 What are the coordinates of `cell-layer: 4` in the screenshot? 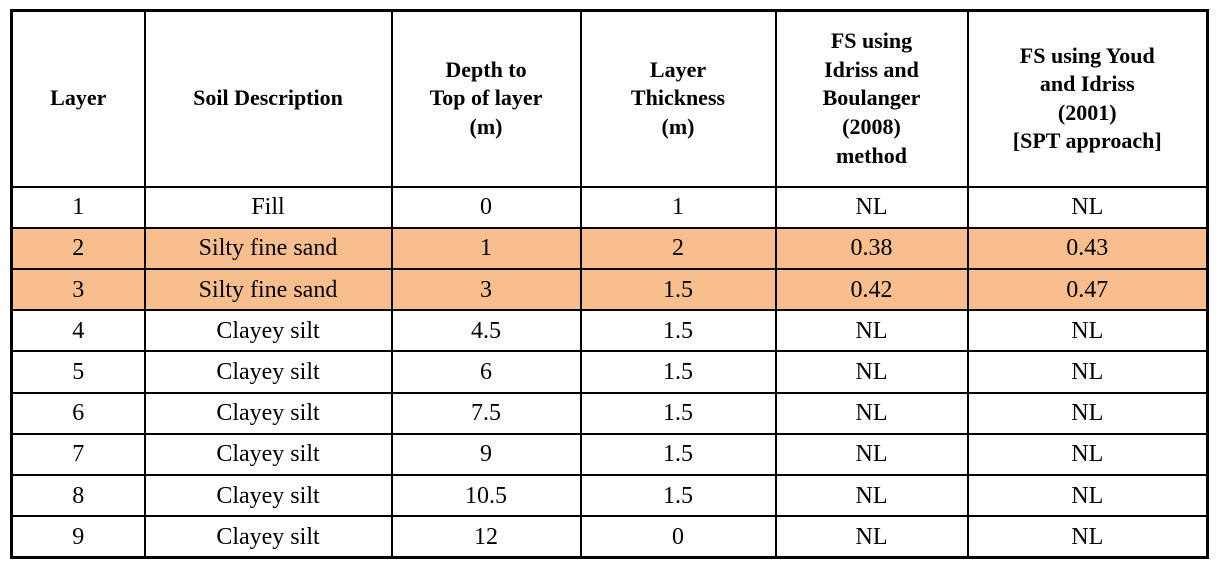 It's located at (78, 331).